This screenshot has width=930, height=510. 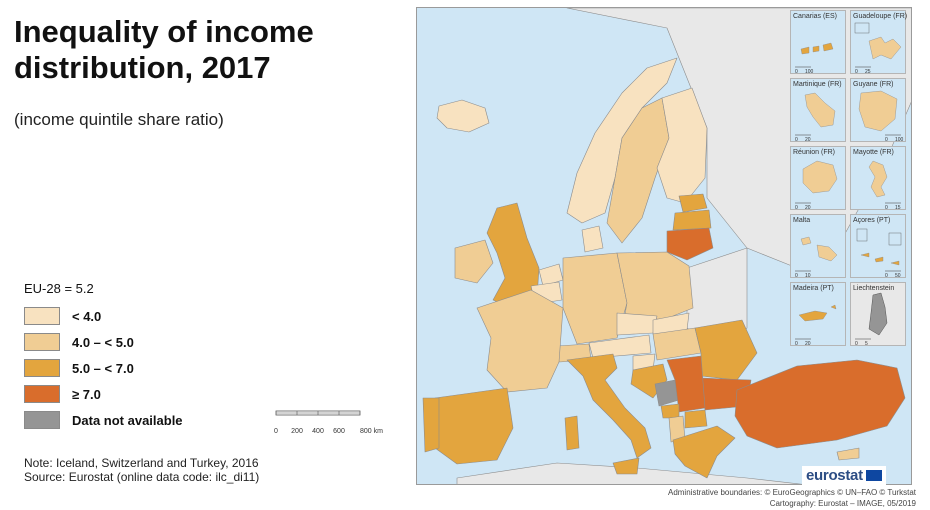 What do you see at coordinates (808, 276) in the screenshot?
I see `inset-scale-value: 10` at bounding box center [808, 276].